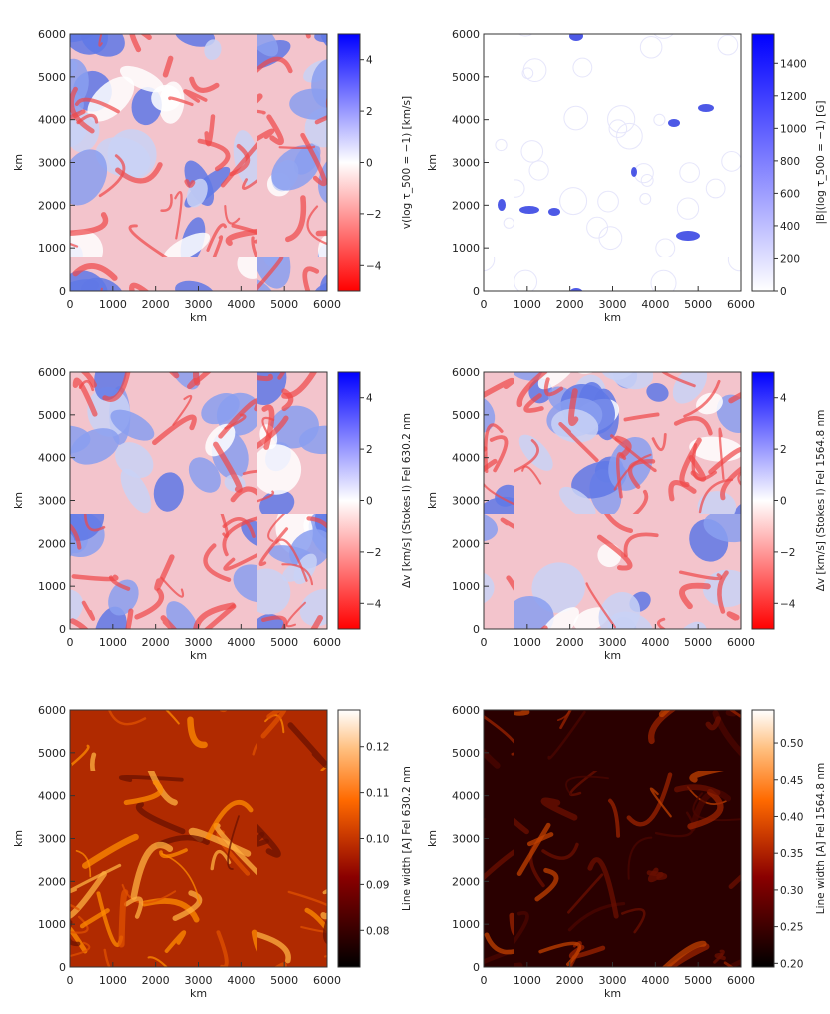  What do you see at coordinates (407, 162) in the screenshot?
I see `colorbar-label: v(log τ_500 = −1) [km/s]` at bounding box center [407, 162].